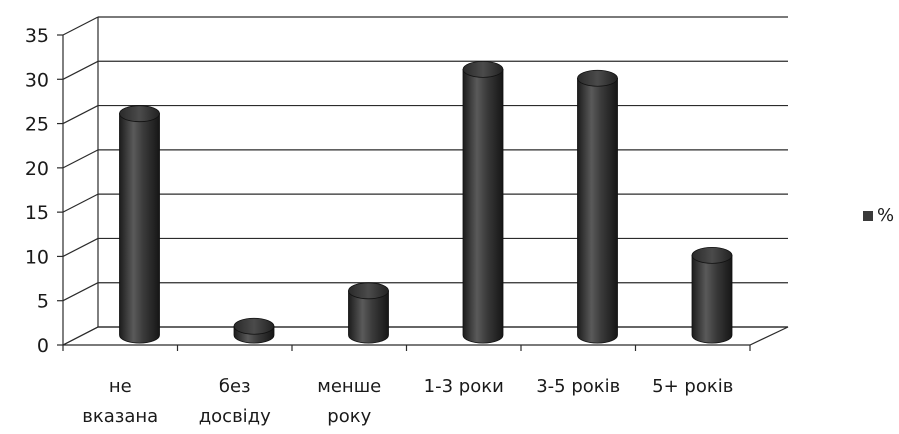 The height and width of the screenshot is (434, 899). Describe the element at coordinates (692, 386) in the screenshot. I see `x-tick-label: 5+ років` at that location.